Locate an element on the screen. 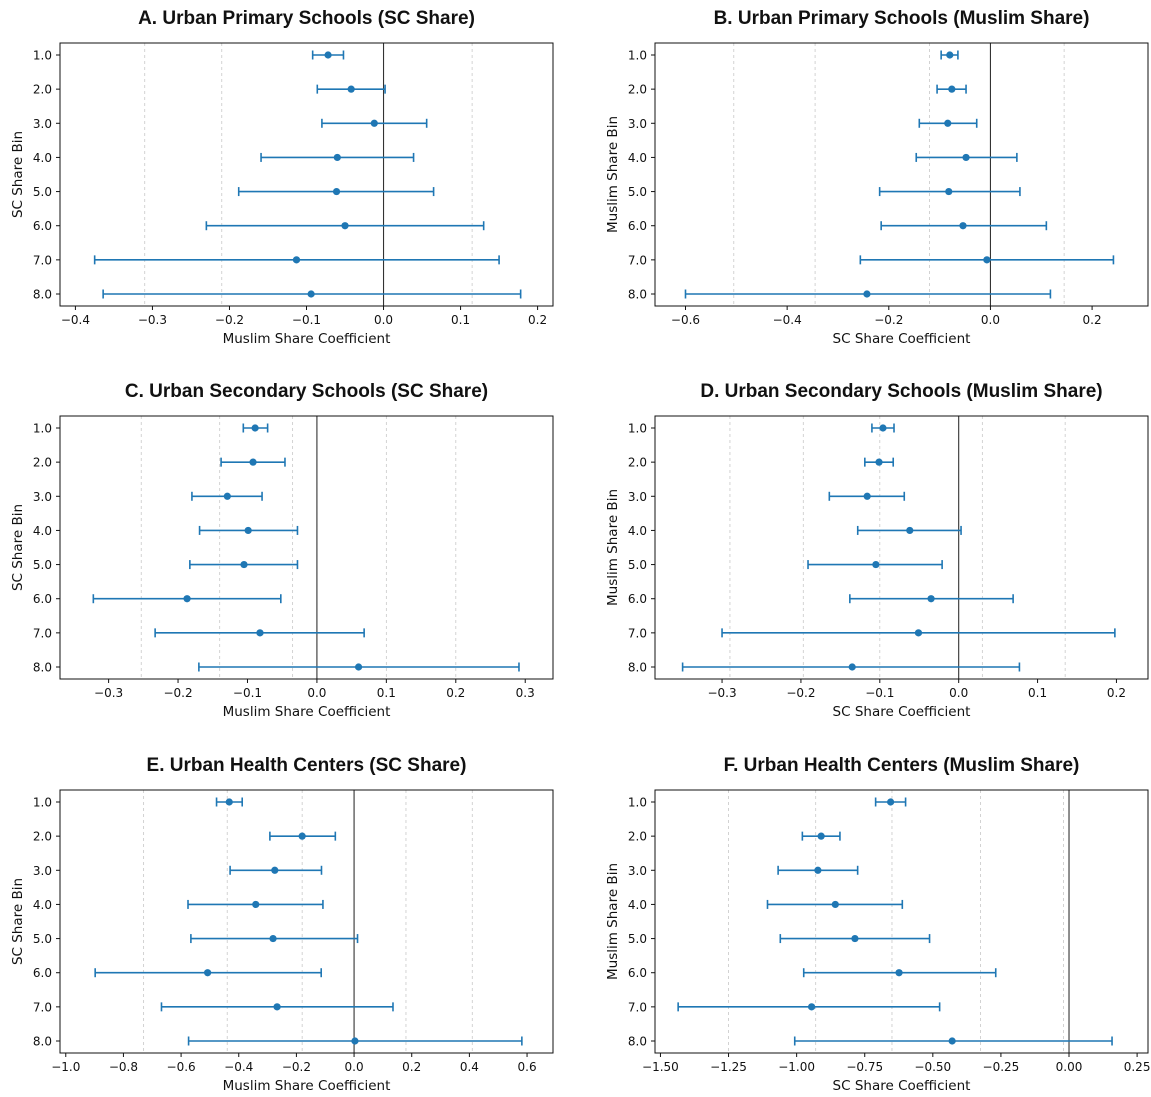 This screenshot has width=1151, height=1097. panel-title: B. Urban Primary Schools (Muslim Share) is located at coordinates (902, 18).